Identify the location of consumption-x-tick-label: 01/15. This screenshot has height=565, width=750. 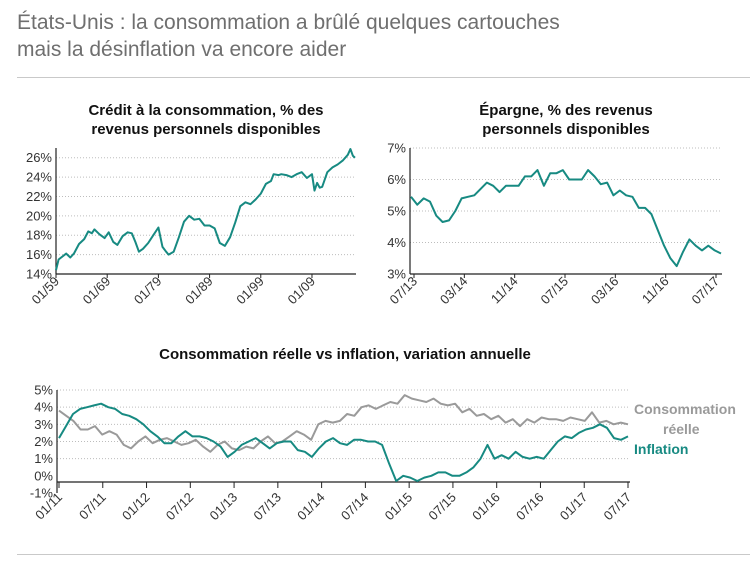
(399, 507).